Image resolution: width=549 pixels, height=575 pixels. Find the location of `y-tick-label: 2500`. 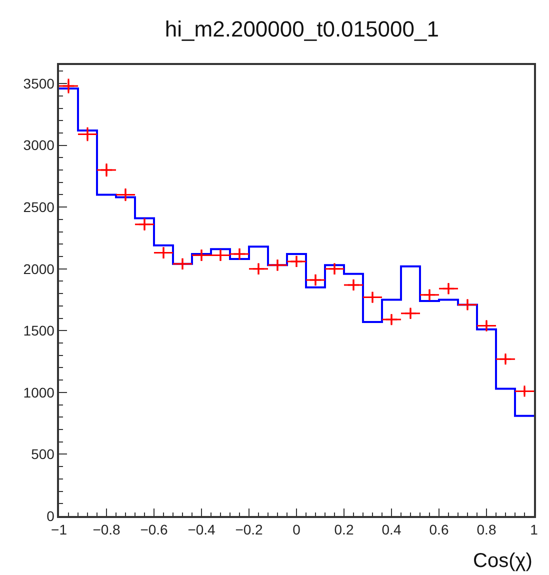

y-tick-label: 2500 is located at coordinates (39, 207).